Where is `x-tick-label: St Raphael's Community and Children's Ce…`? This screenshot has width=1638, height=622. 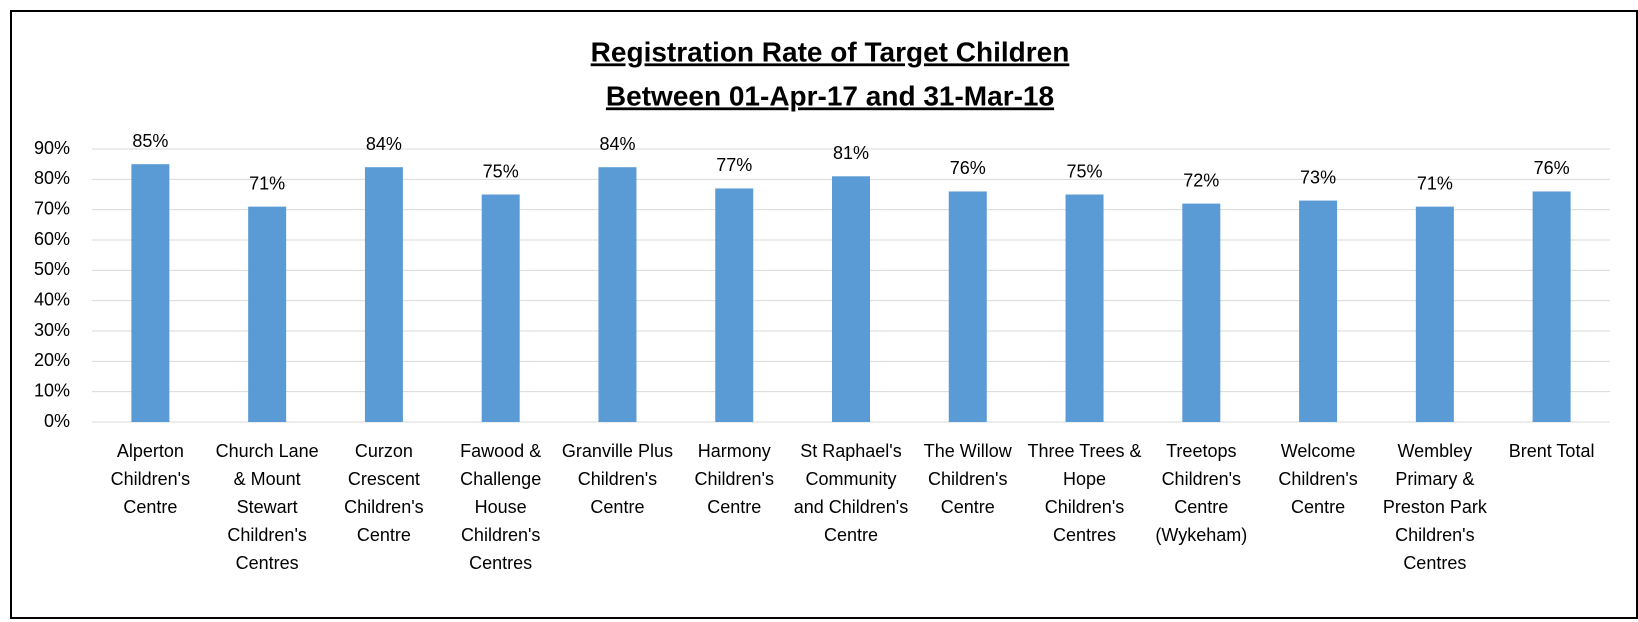 x-tick-label: St Raphael's Community and Children's Ce… is located at coordinates (851, 493).